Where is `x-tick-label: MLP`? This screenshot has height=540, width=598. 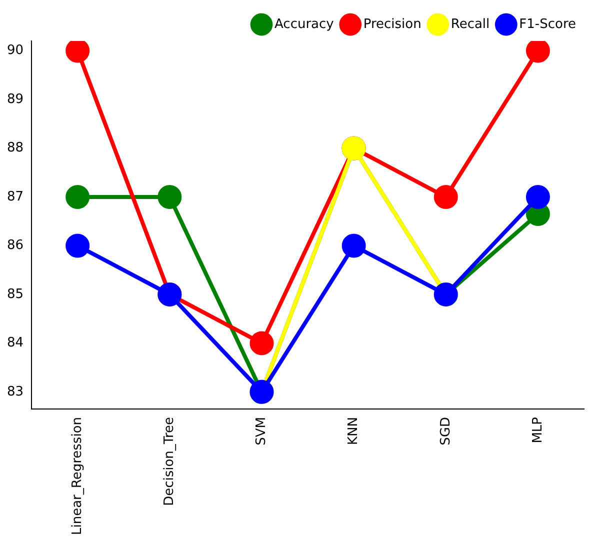
x-tick-label: MLP is located at coordinates (538, 430).